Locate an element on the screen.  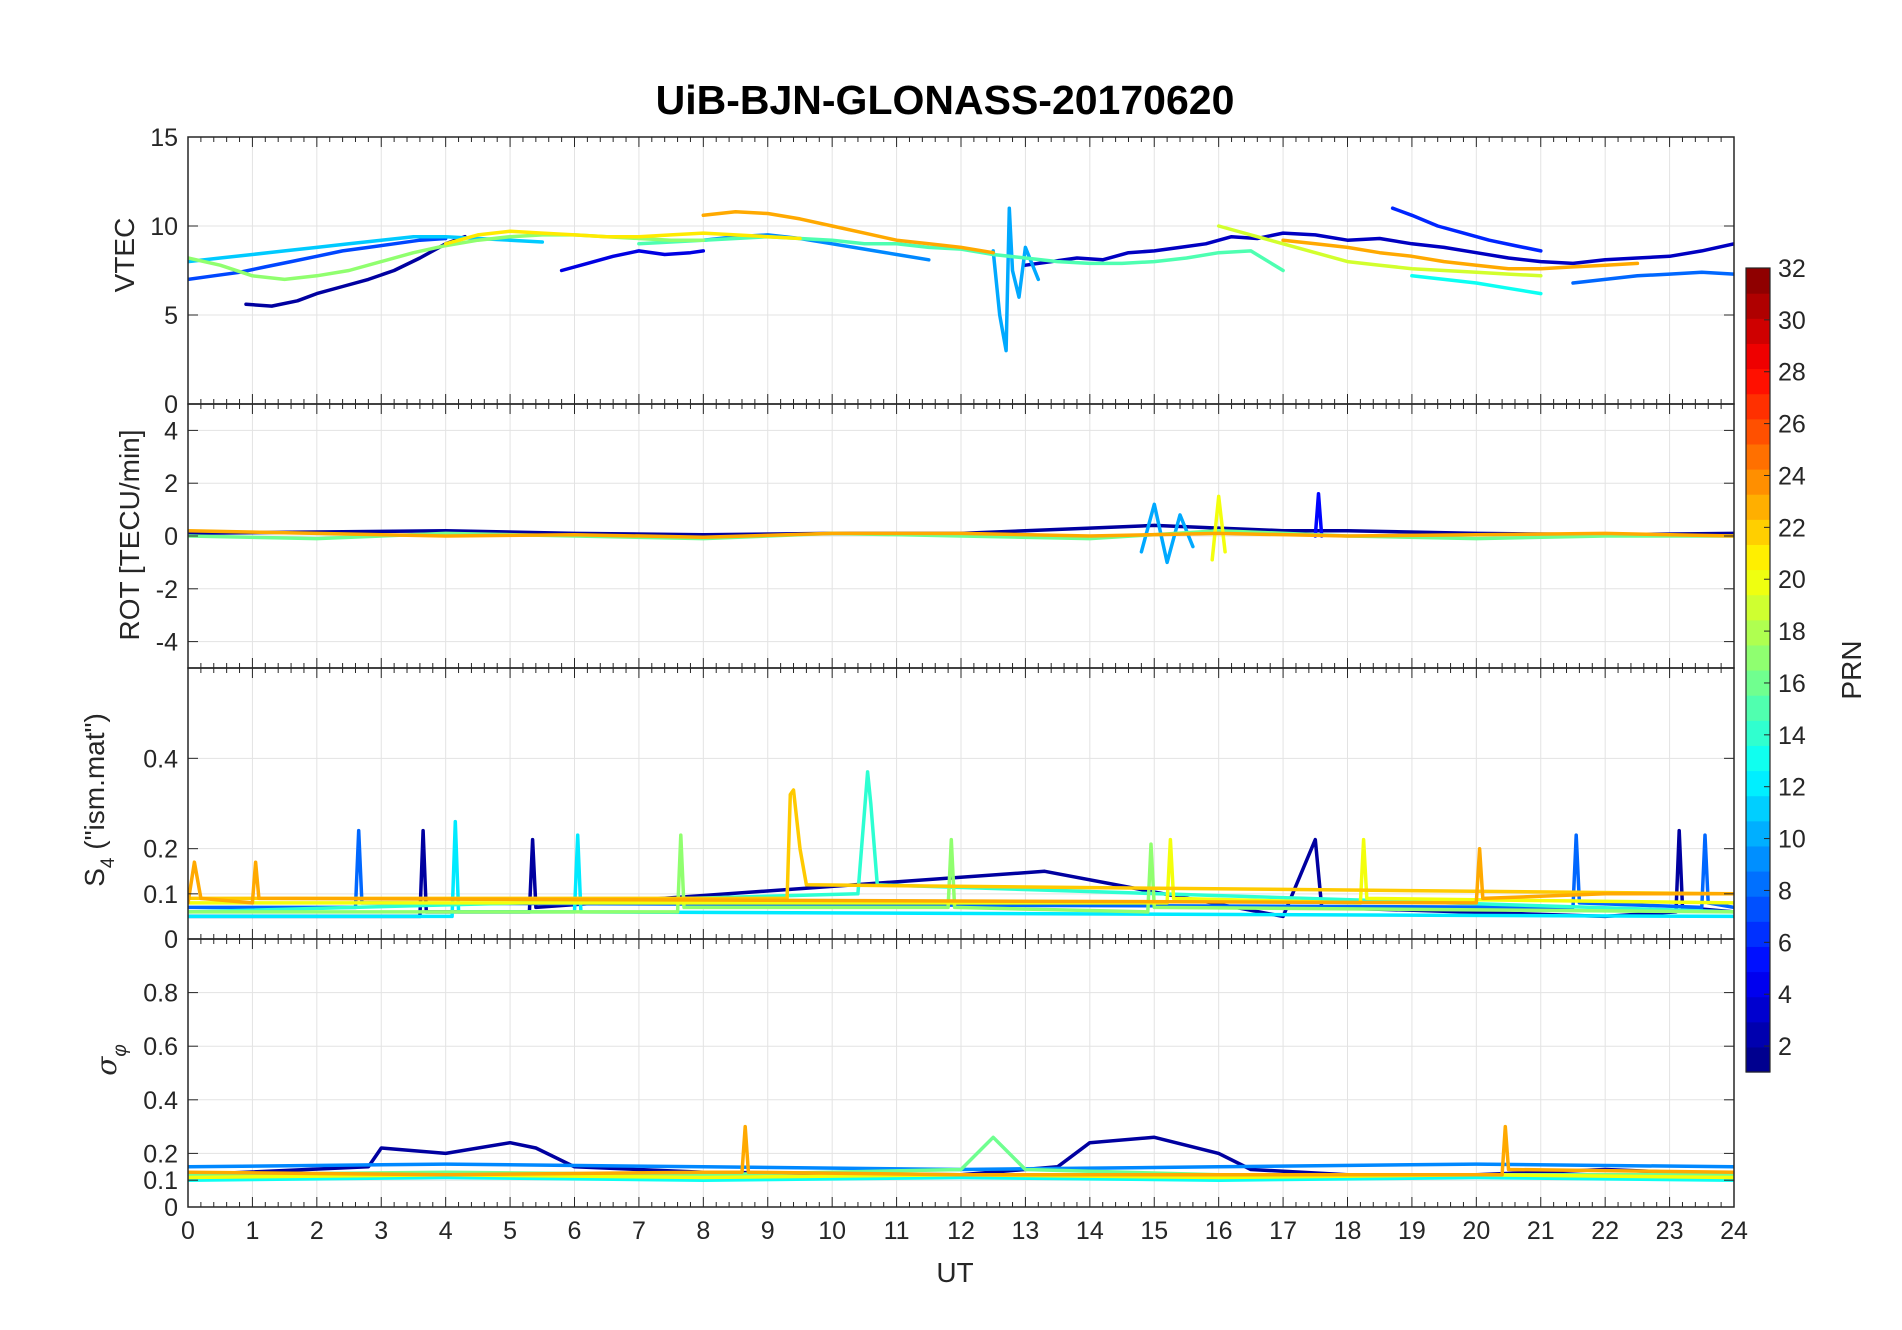
x-tick-label: 19 is located at coordinates (1412, 1231).